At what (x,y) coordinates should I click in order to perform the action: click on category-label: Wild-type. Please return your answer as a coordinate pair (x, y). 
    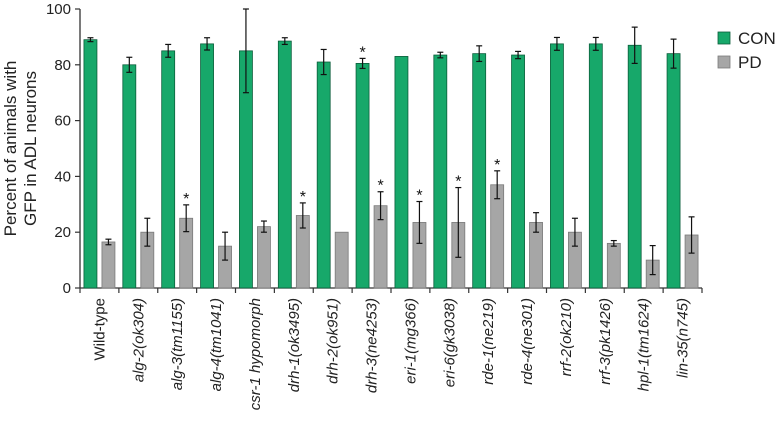
    Looking at the image, I should click on (99, 329).